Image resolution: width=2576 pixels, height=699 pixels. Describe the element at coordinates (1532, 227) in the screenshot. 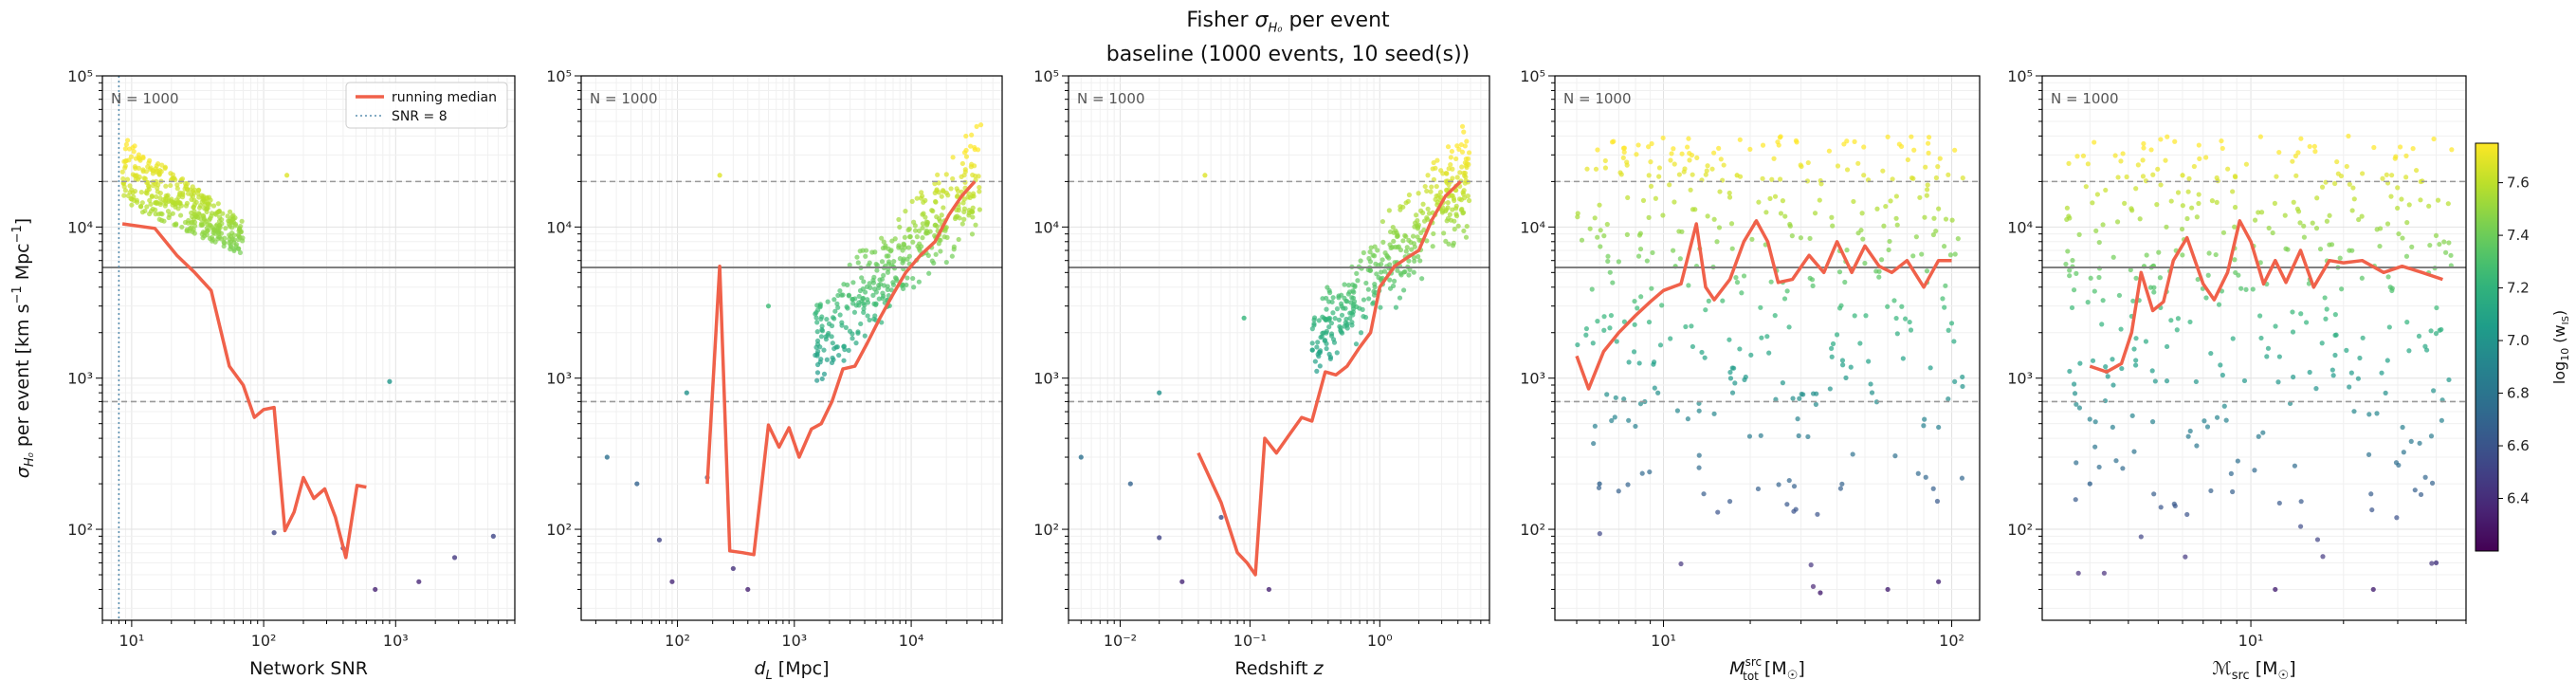

I see `y-tick-label: 10⁴` at that location.